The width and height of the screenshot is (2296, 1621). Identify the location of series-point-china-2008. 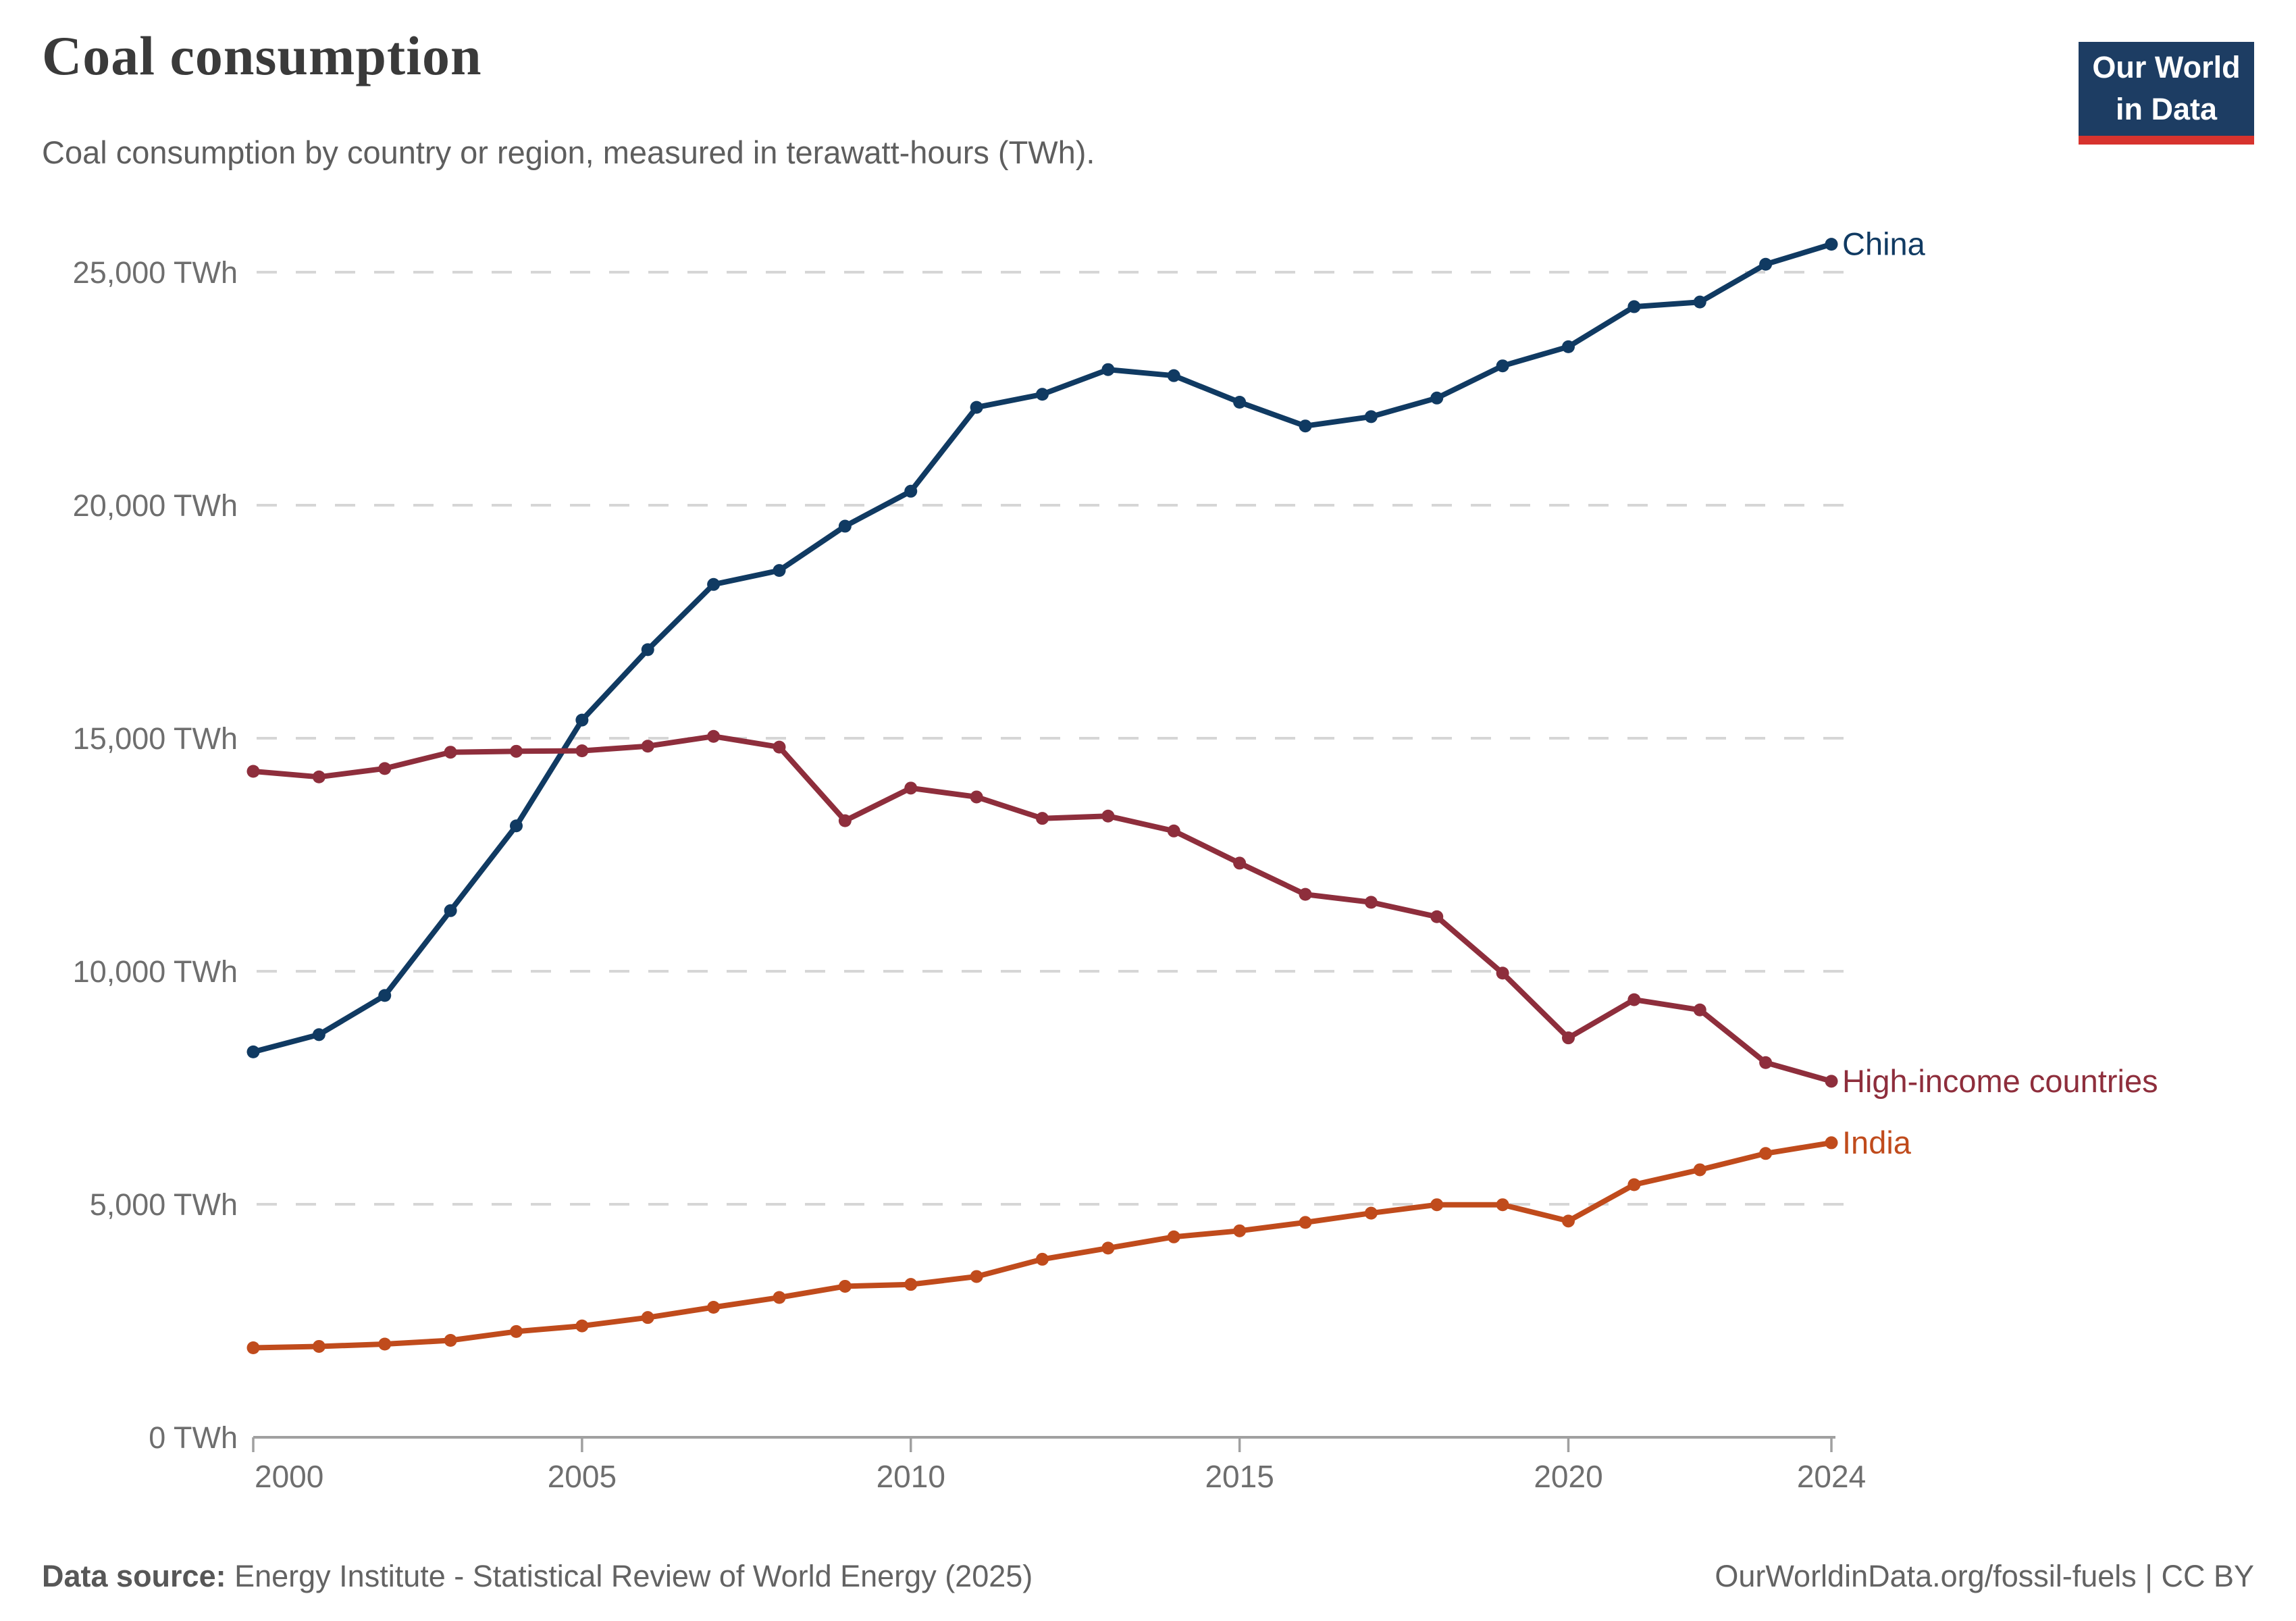
(779, 570).